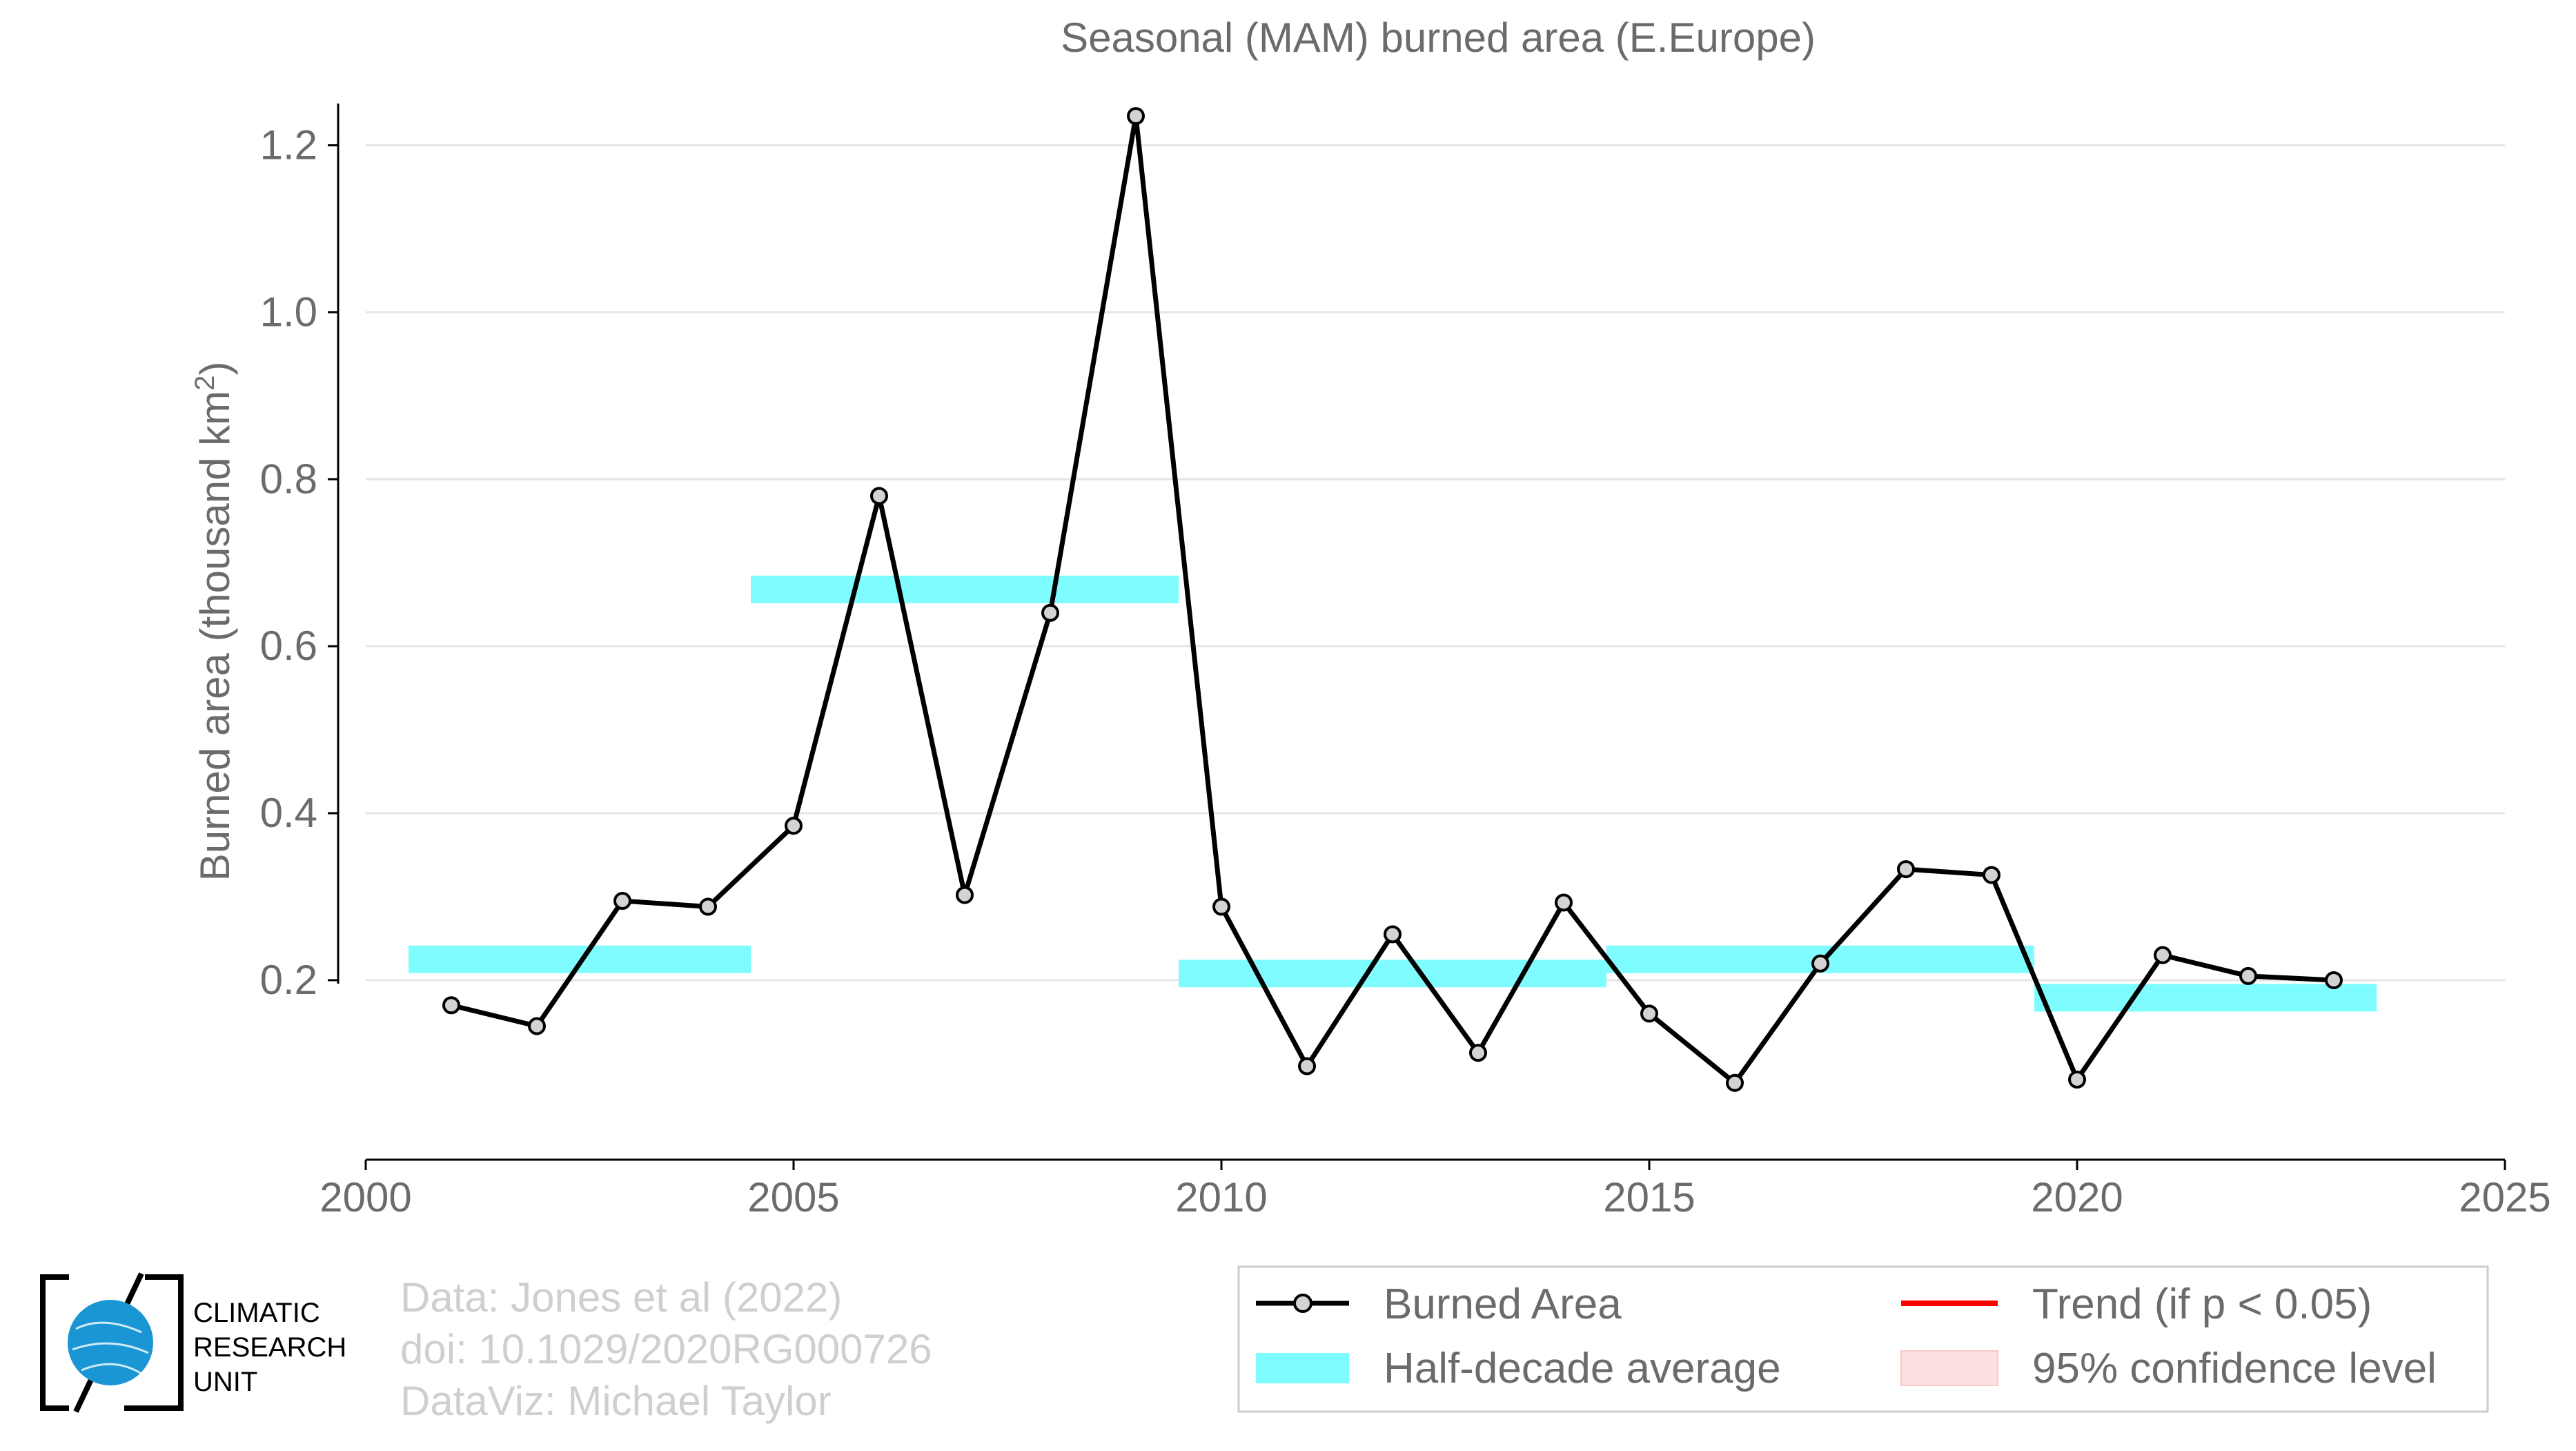  Describe the element at coordinates (1949, 1368) in the screenshot. I see `legend-swatch-confidence` at that location.